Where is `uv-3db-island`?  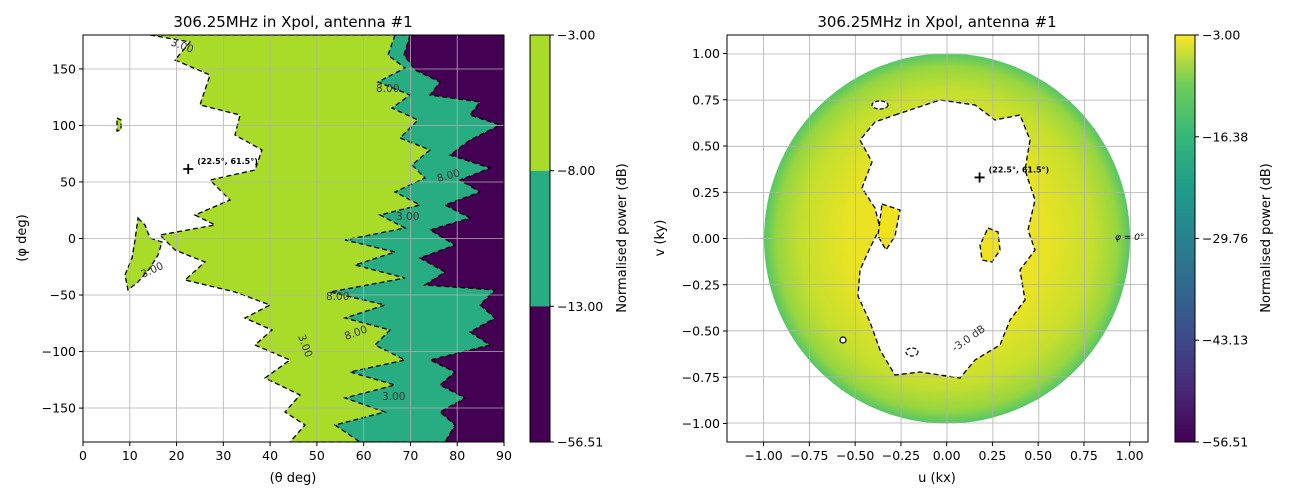
uv-3db-island is located at coordinates (990, 245).